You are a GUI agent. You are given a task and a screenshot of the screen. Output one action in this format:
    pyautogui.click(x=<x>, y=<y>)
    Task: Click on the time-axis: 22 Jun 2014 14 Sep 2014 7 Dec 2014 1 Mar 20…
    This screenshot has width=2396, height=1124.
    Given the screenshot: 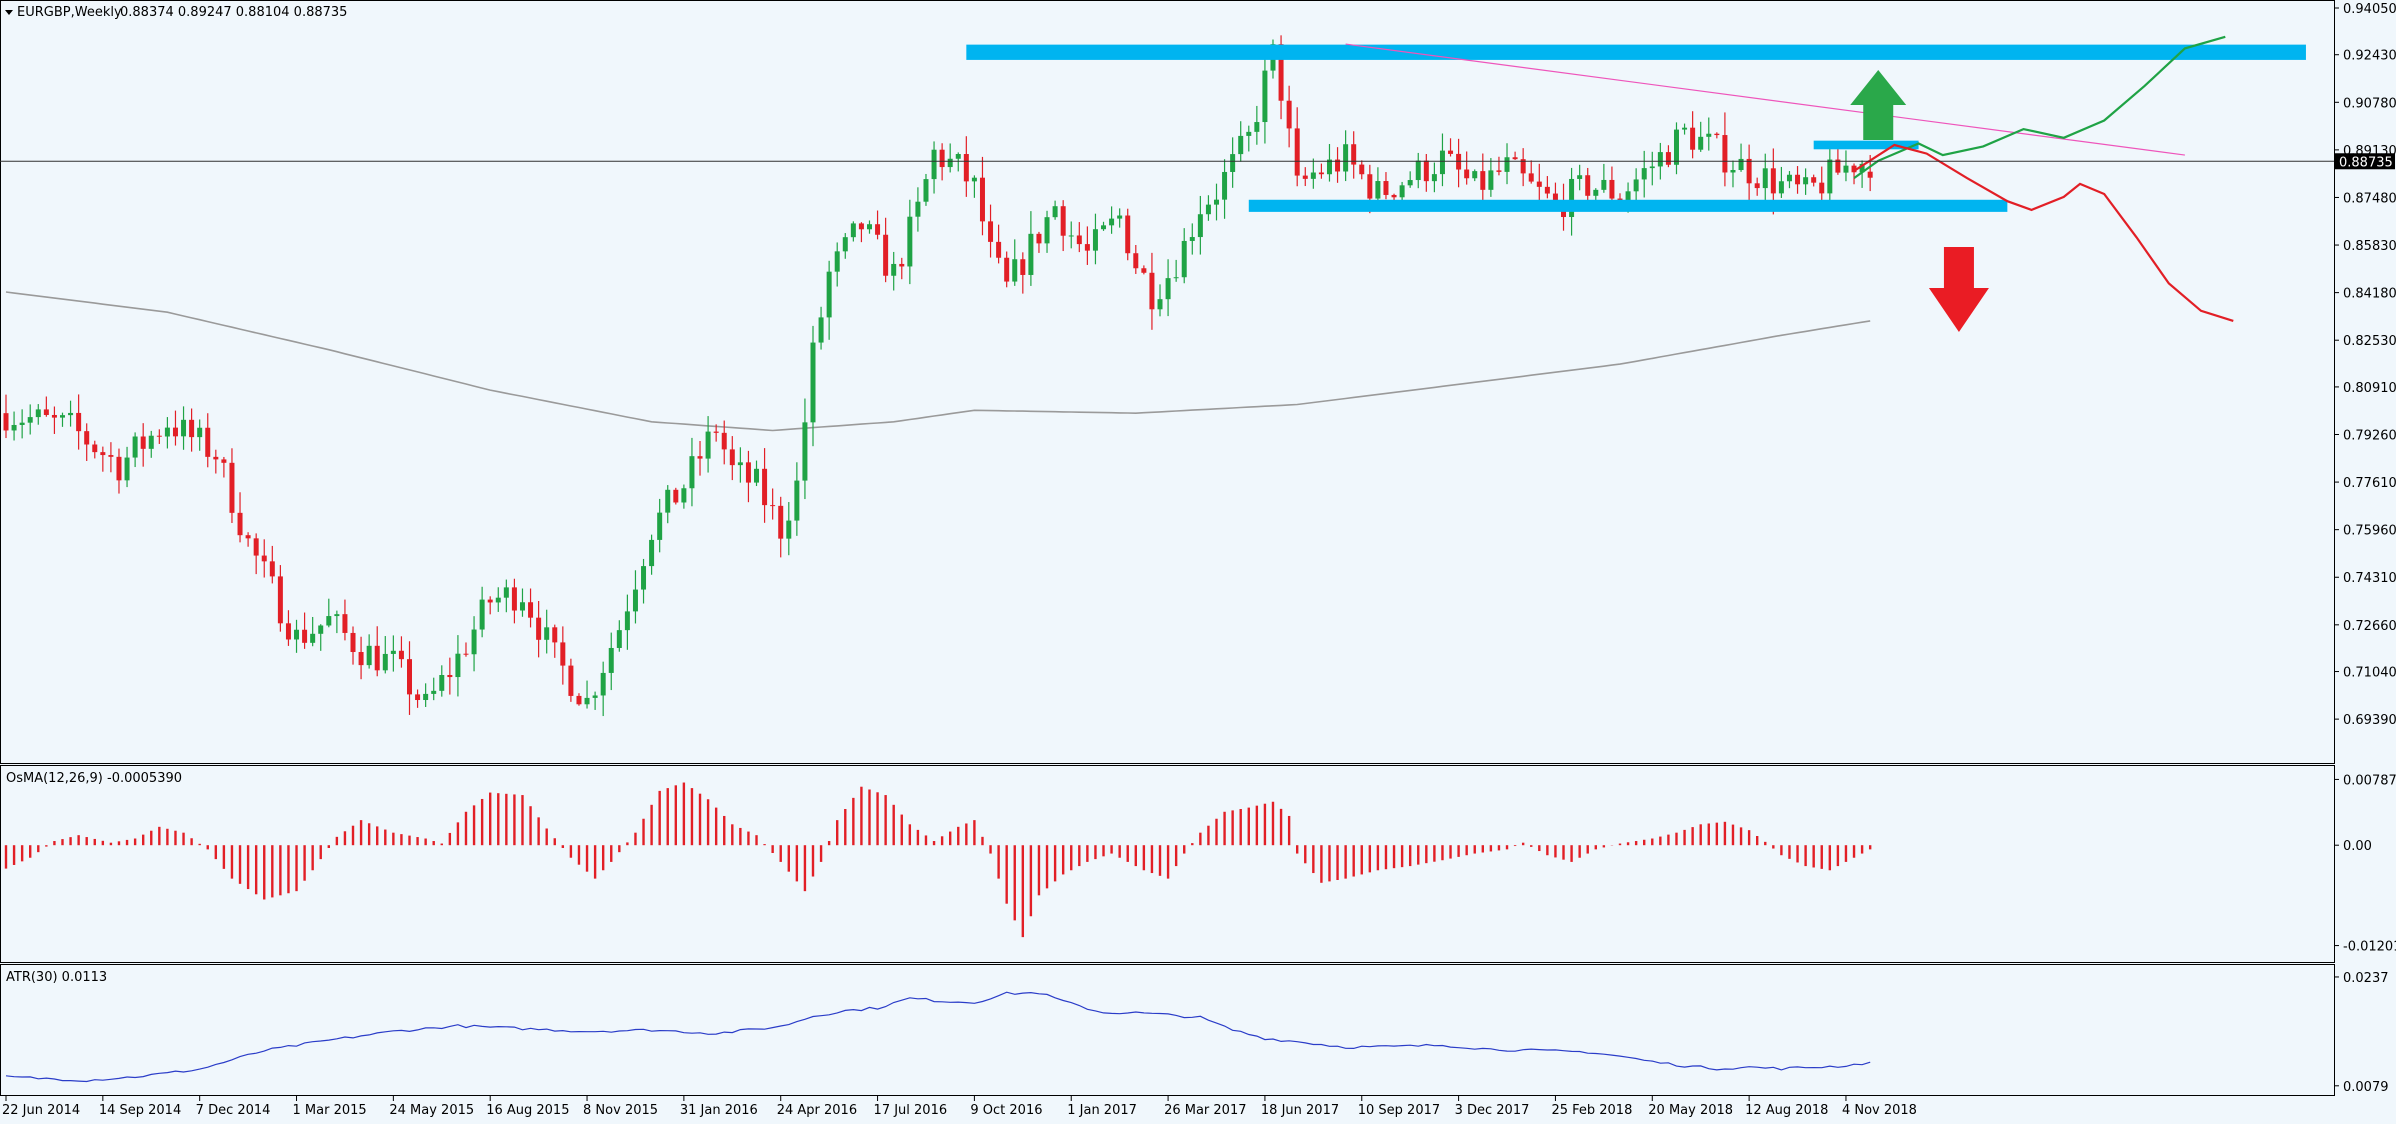 What is the action you would take?
    pyautogui.click(x=959, y=1107)
    